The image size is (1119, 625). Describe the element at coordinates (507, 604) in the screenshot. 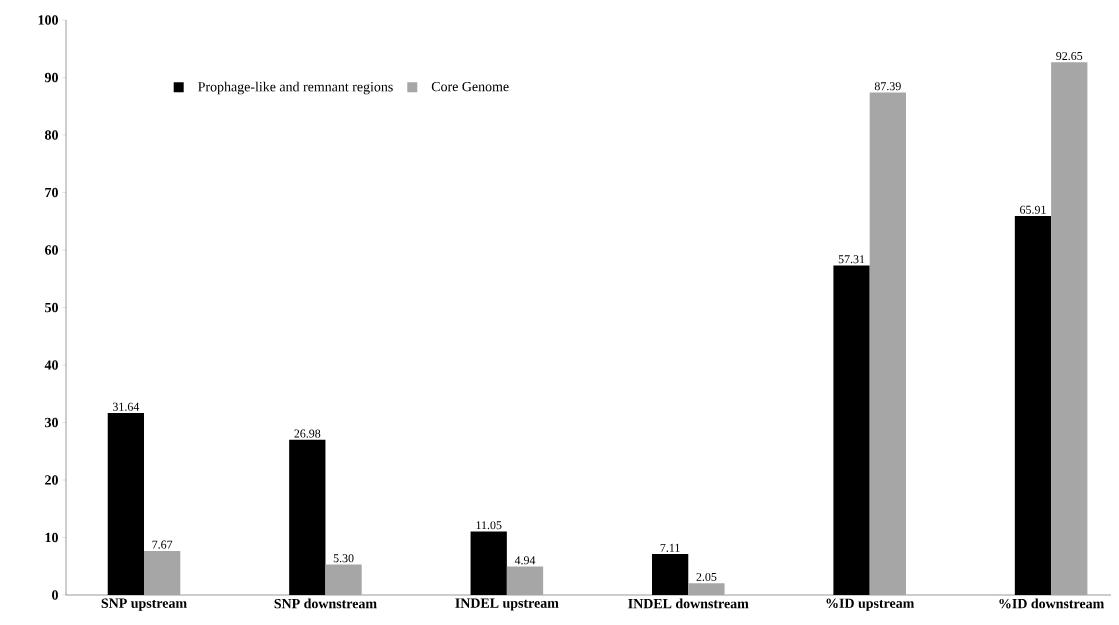

I see `x-tick-label: INDEL upstream` at that location.